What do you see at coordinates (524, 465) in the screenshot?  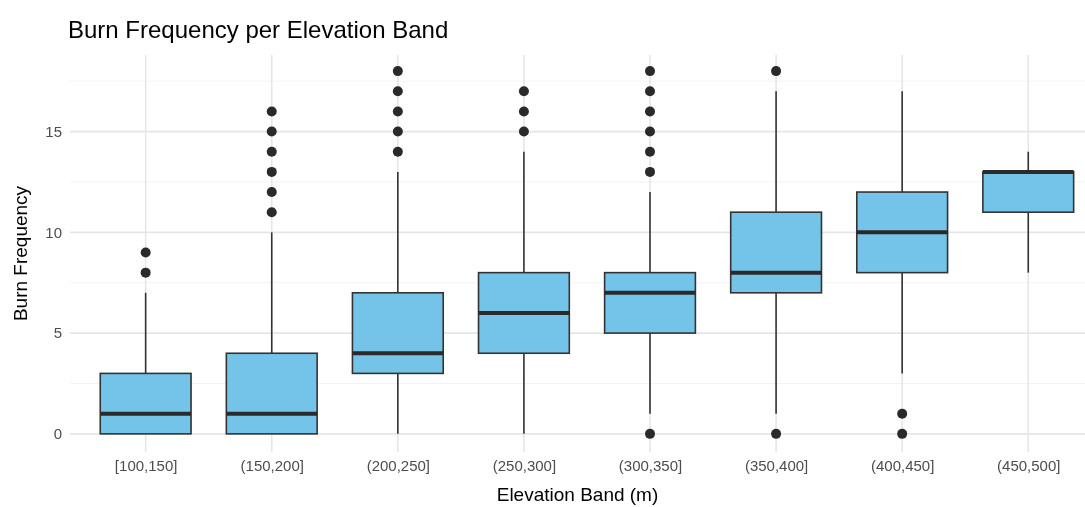 I see `x-tick-label: (250,300]` at bounding box center [524, 465].